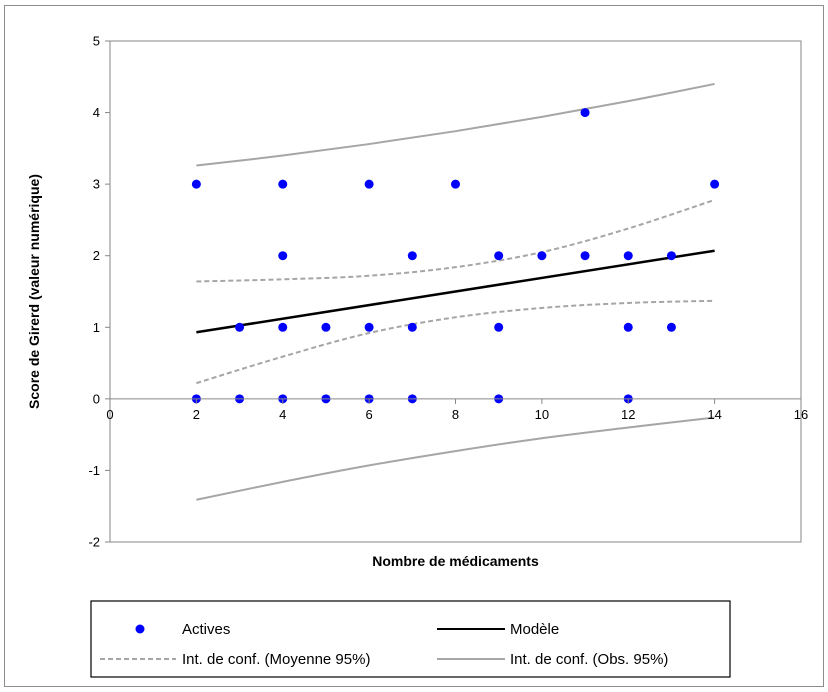  I want to click on y-tick-label: 1, so click(96, 327).